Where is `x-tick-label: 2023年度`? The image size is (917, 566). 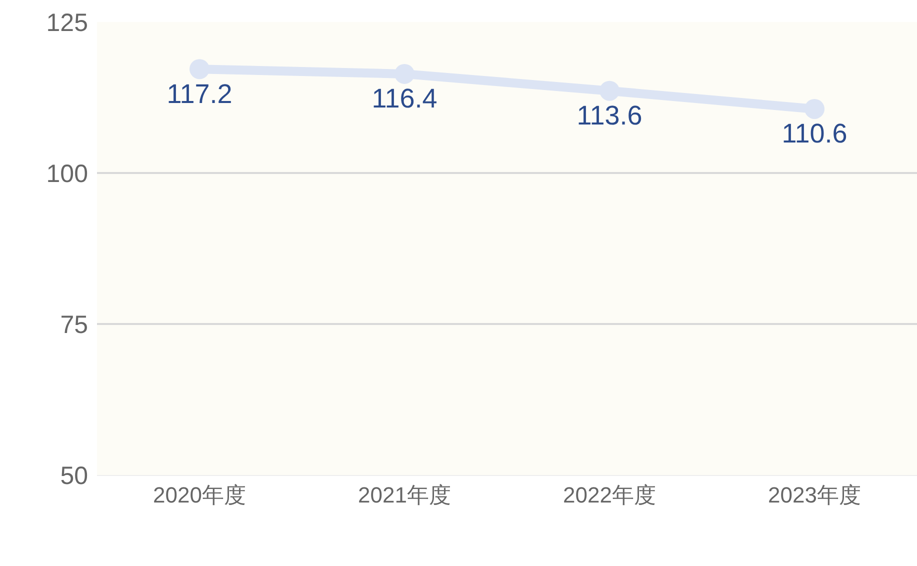 x-tick-label: 2023年度 is located at coordinates (814, 495).